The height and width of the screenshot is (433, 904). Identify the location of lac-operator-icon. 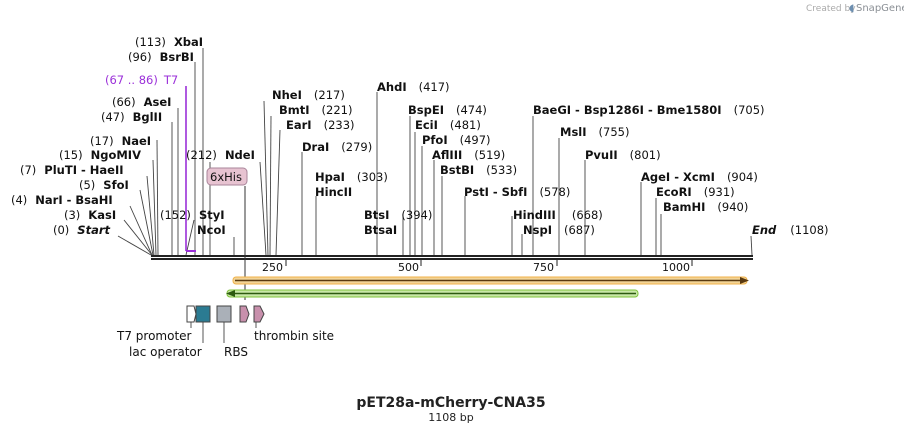
(203, 314).